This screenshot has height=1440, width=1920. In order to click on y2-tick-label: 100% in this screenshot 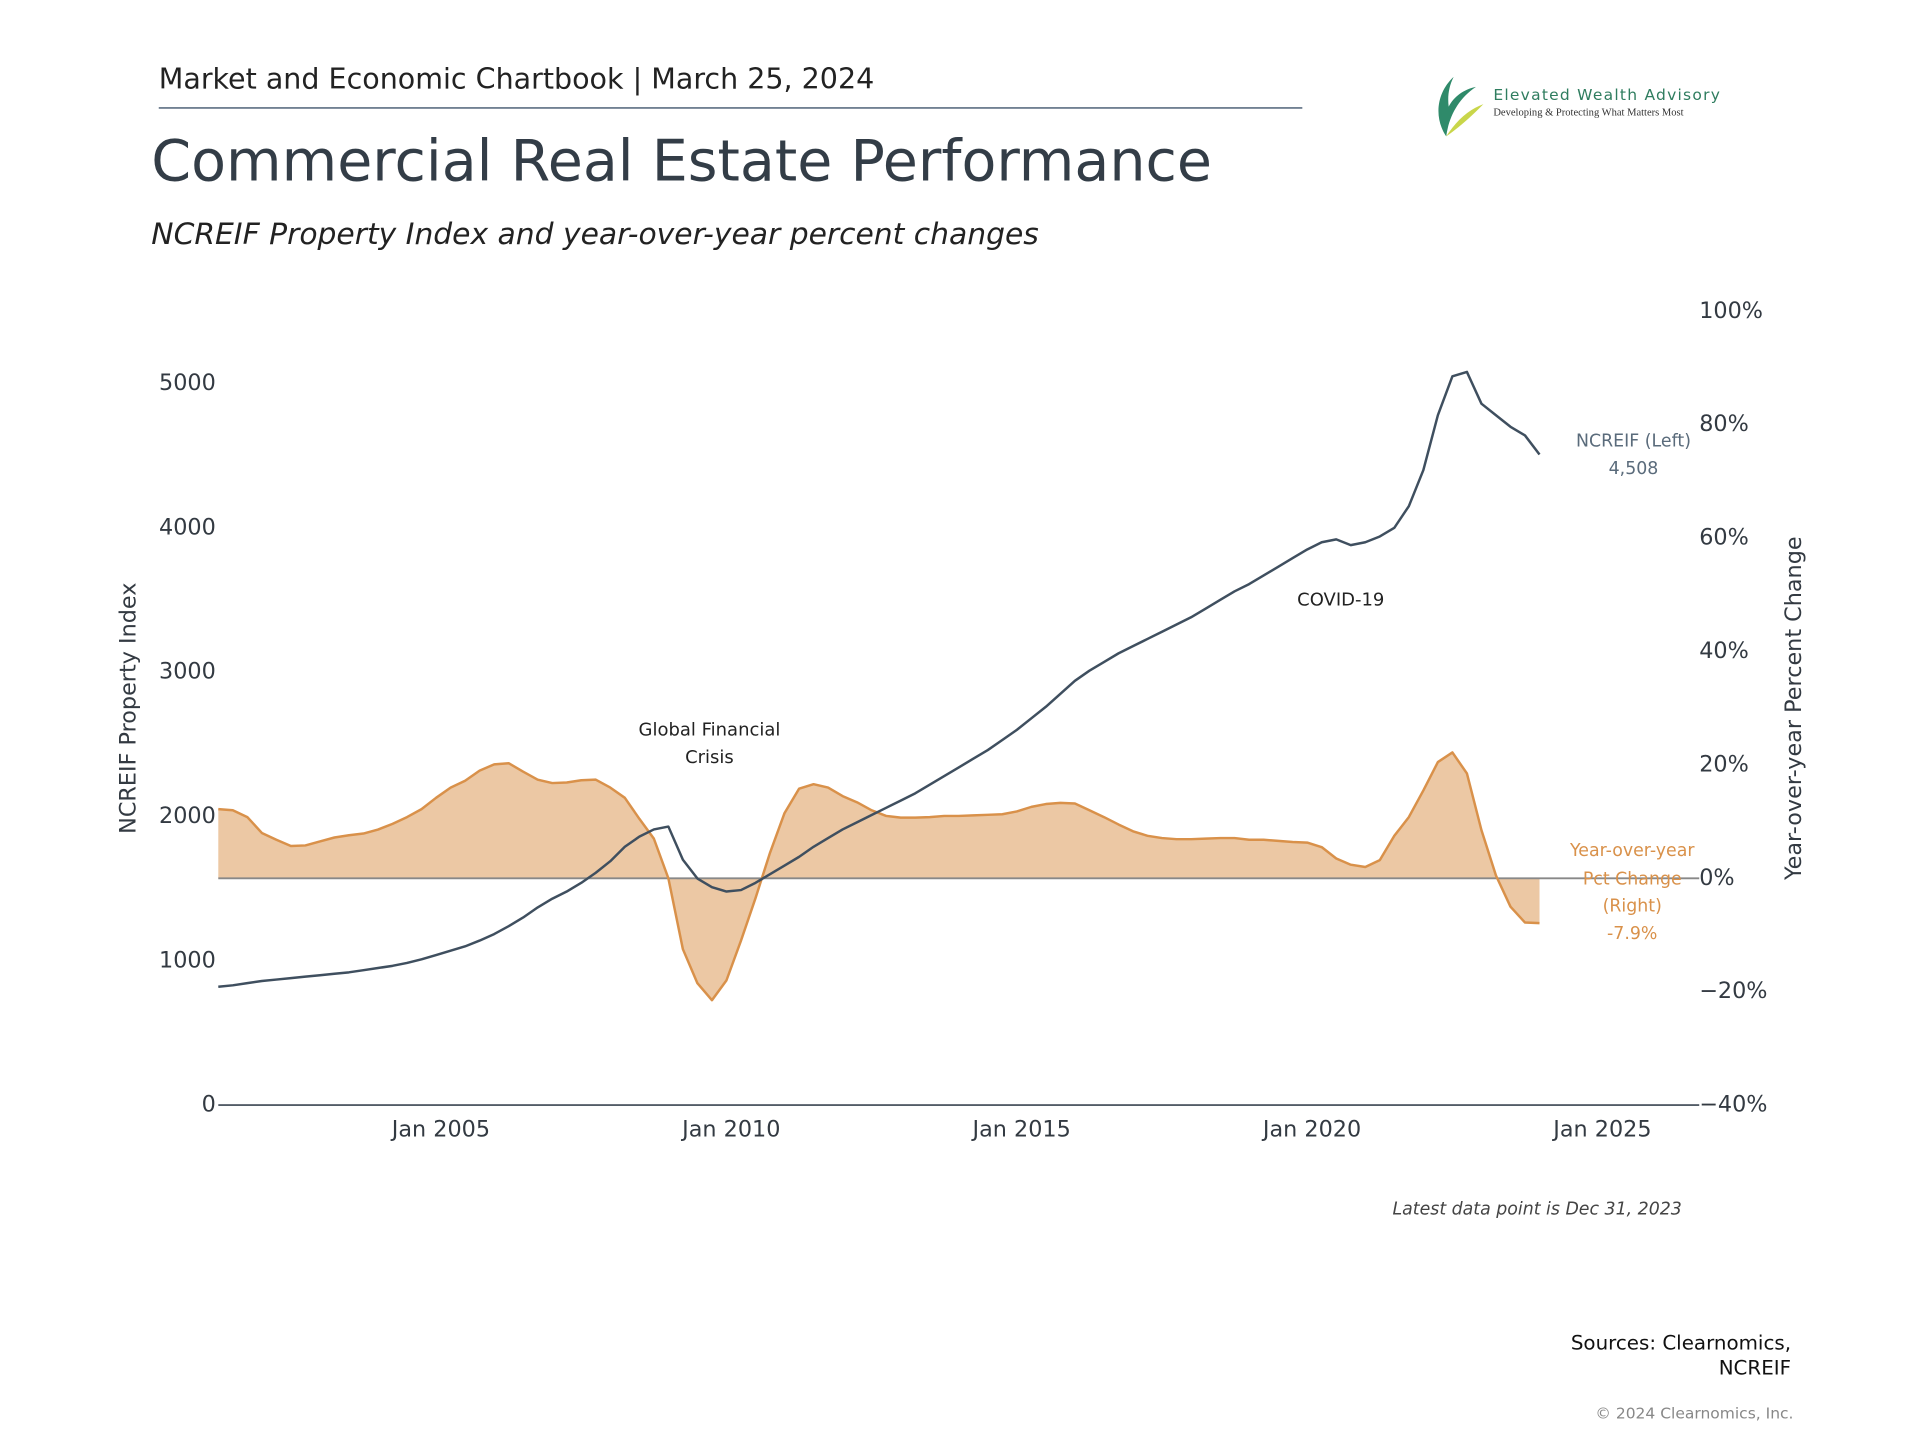, I will do `click(1731, 311)`.